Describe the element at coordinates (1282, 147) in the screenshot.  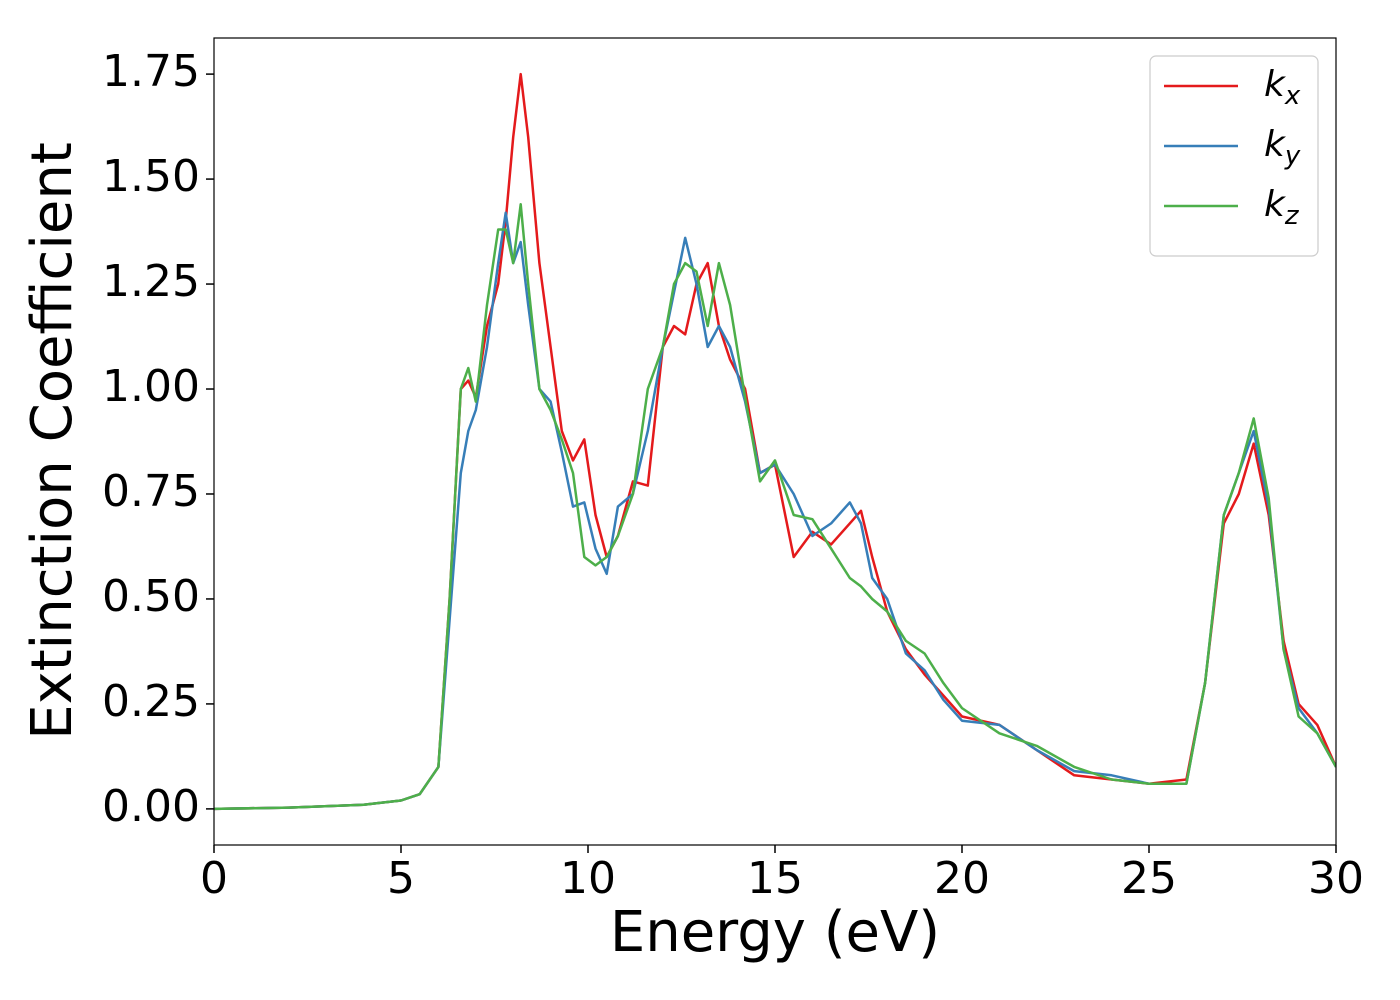
I see `legend-label: ky` at that location.